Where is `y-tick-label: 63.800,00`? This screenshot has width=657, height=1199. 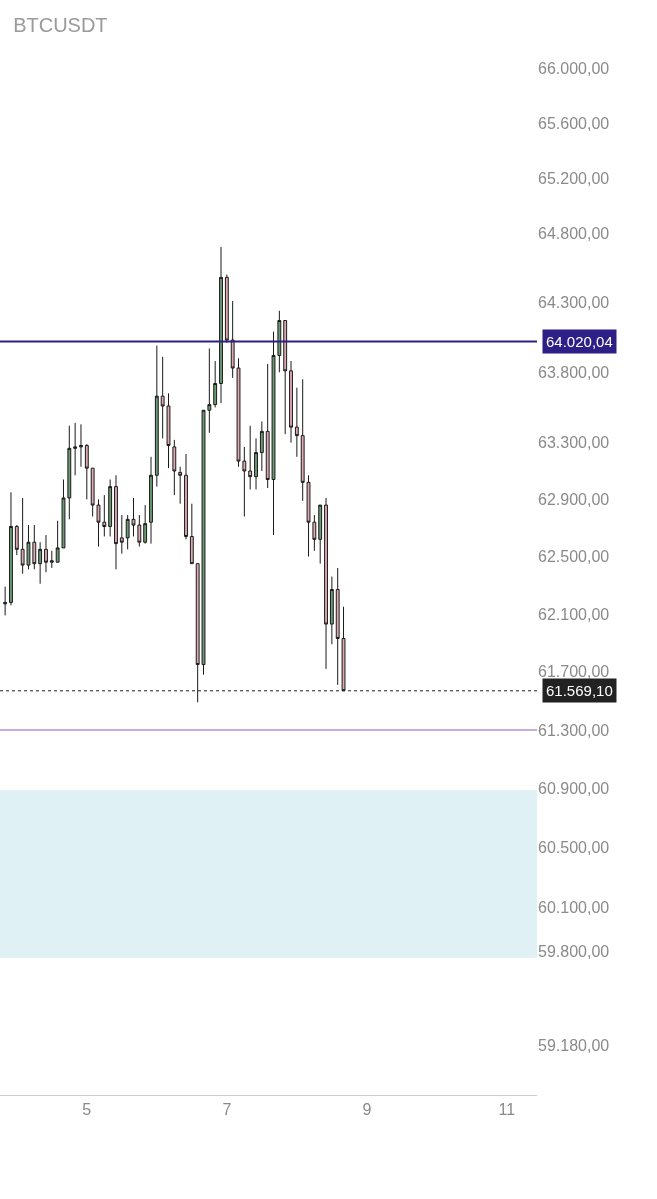
y-tick-label: 63.800,00 is located at coordinates (574, 372).